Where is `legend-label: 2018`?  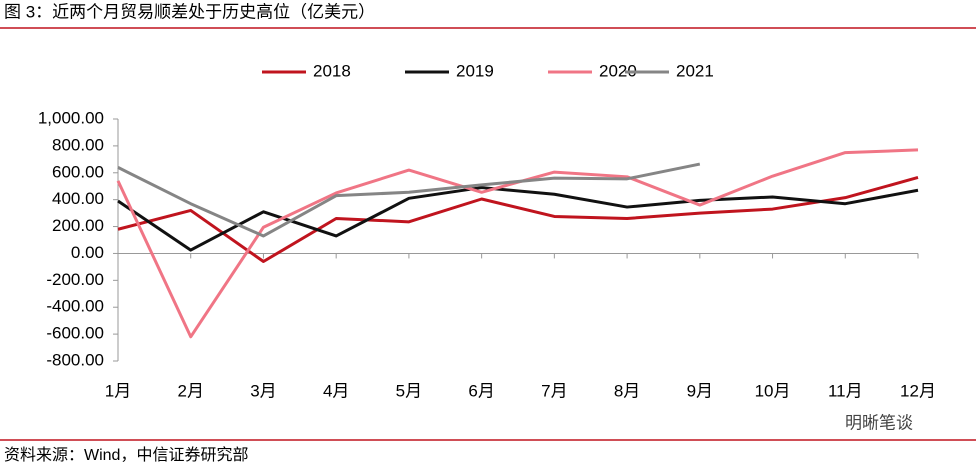
legend-label: 2018 is located at coordinates (332, 70).